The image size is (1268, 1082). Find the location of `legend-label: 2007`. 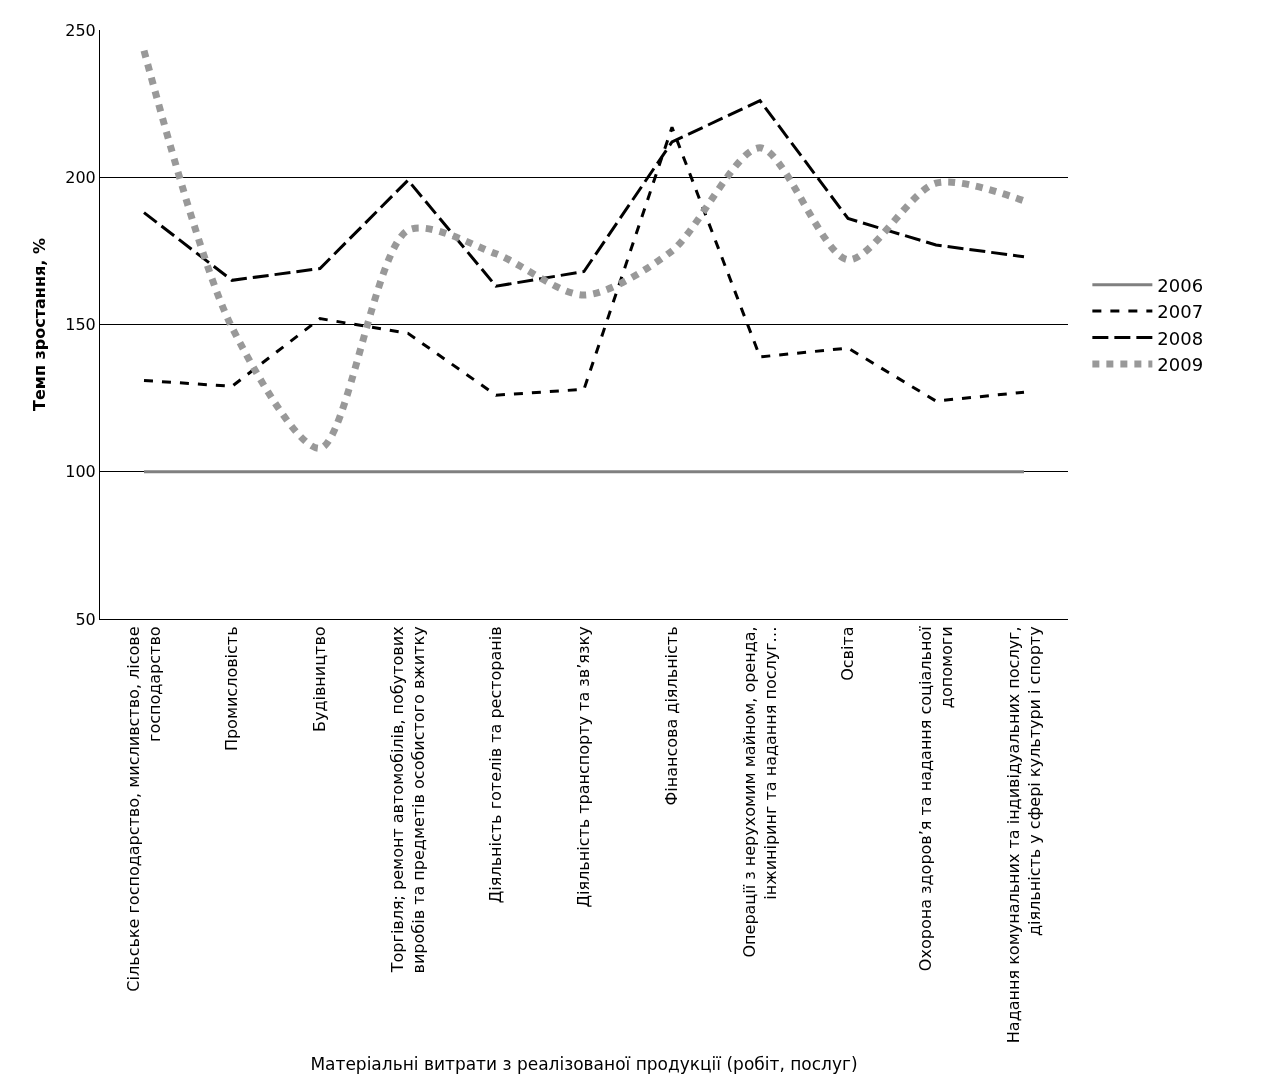

legend-label: 2007 is located at coordinates (1180, 312).